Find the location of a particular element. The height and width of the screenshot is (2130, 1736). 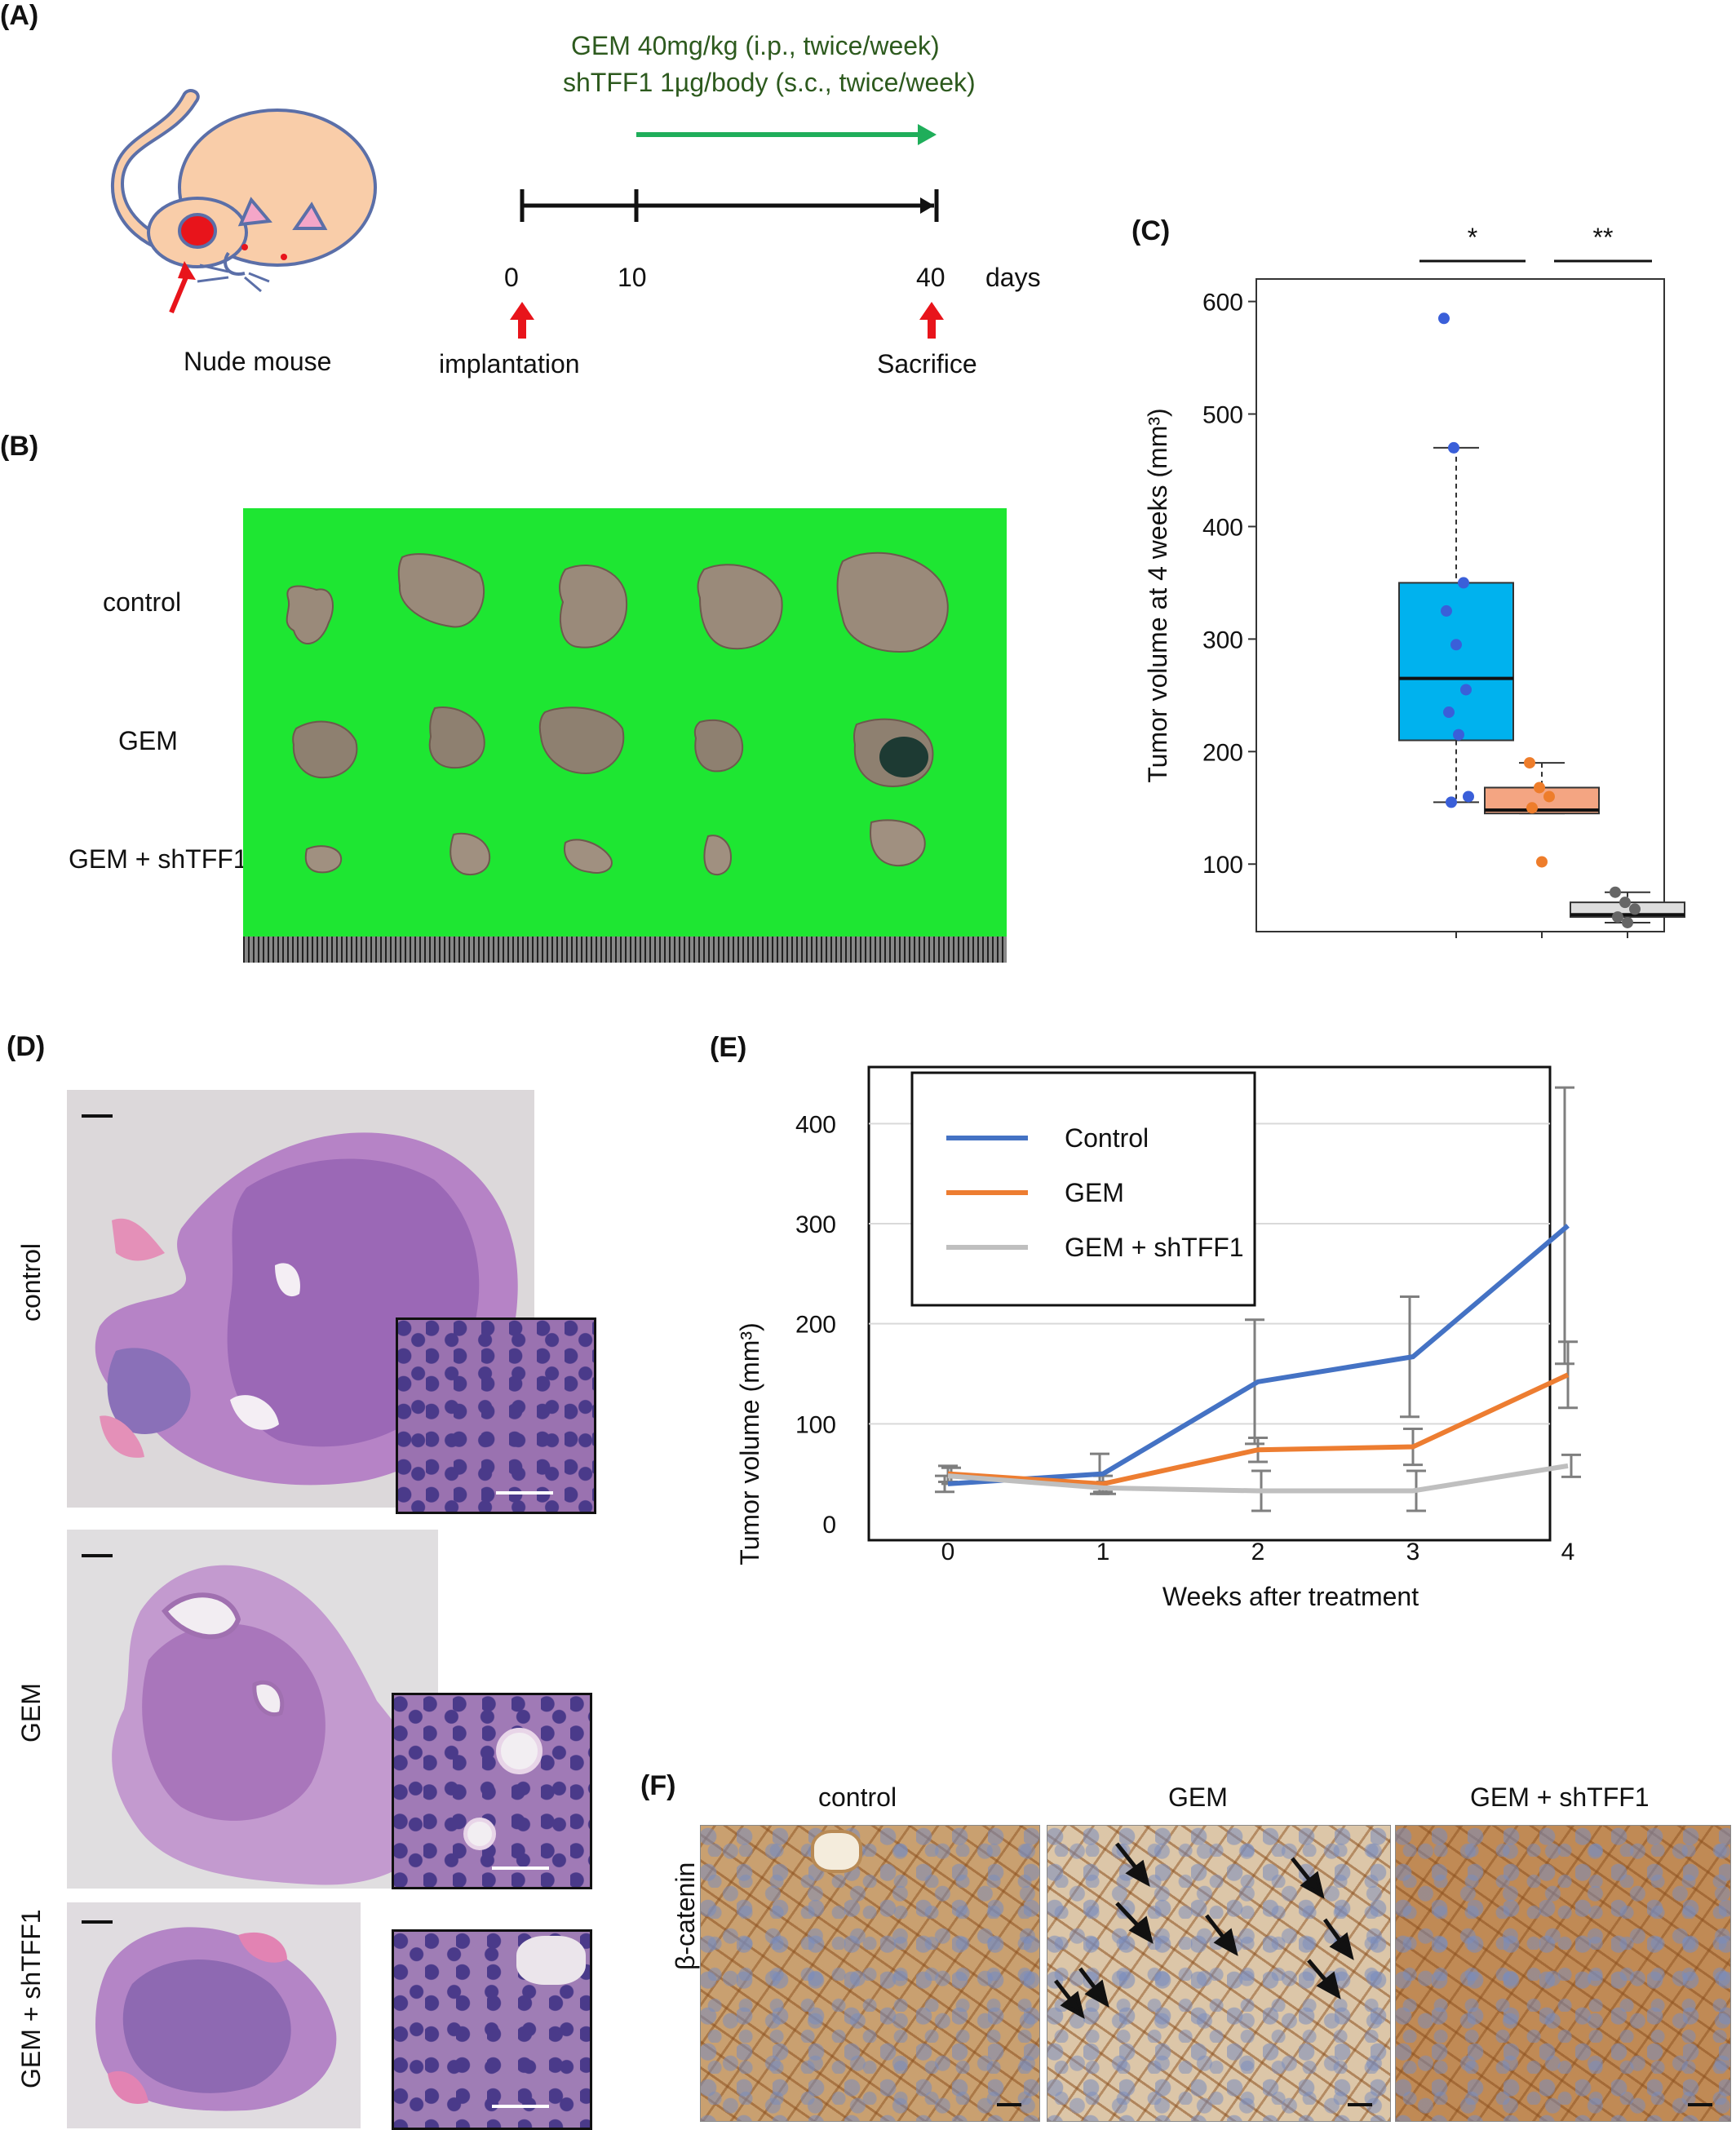

x-tick-label: 3 is located at coordinates (1413, 1552).